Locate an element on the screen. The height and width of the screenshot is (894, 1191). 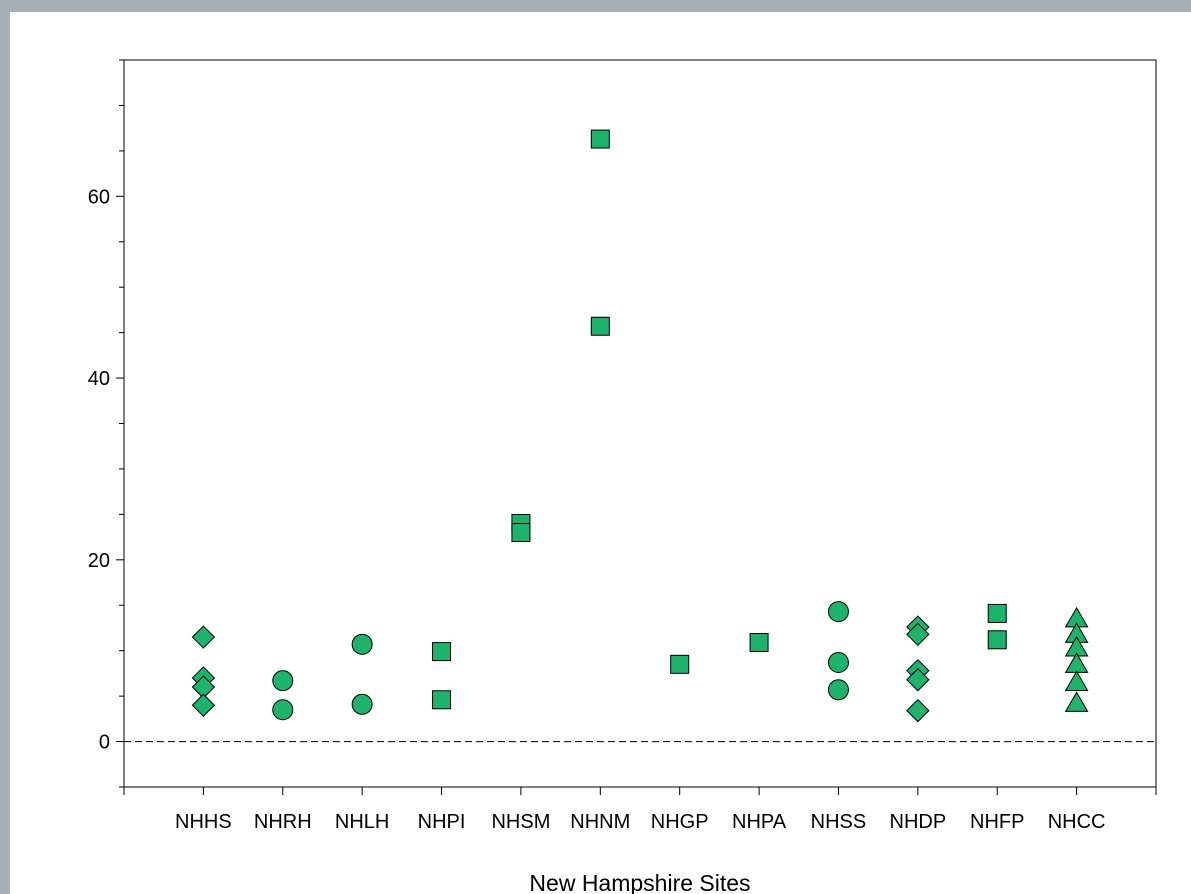
x-tick-label: NHCC is located at coordinates (1077, 822).